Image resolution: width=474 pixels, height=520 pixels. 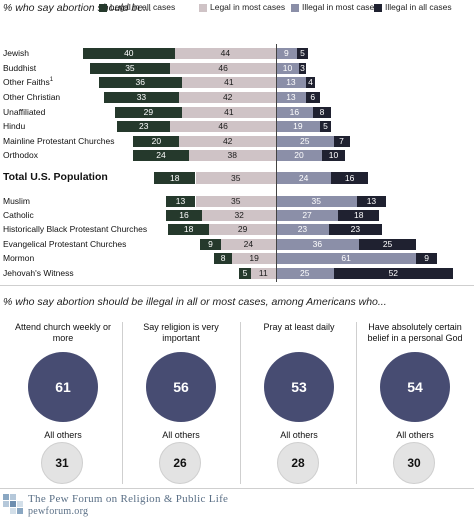 What do you see at coordinates (32, 97) in the screenshot?
I see `category-label: Other Christian` at bounding box center [32, 97].